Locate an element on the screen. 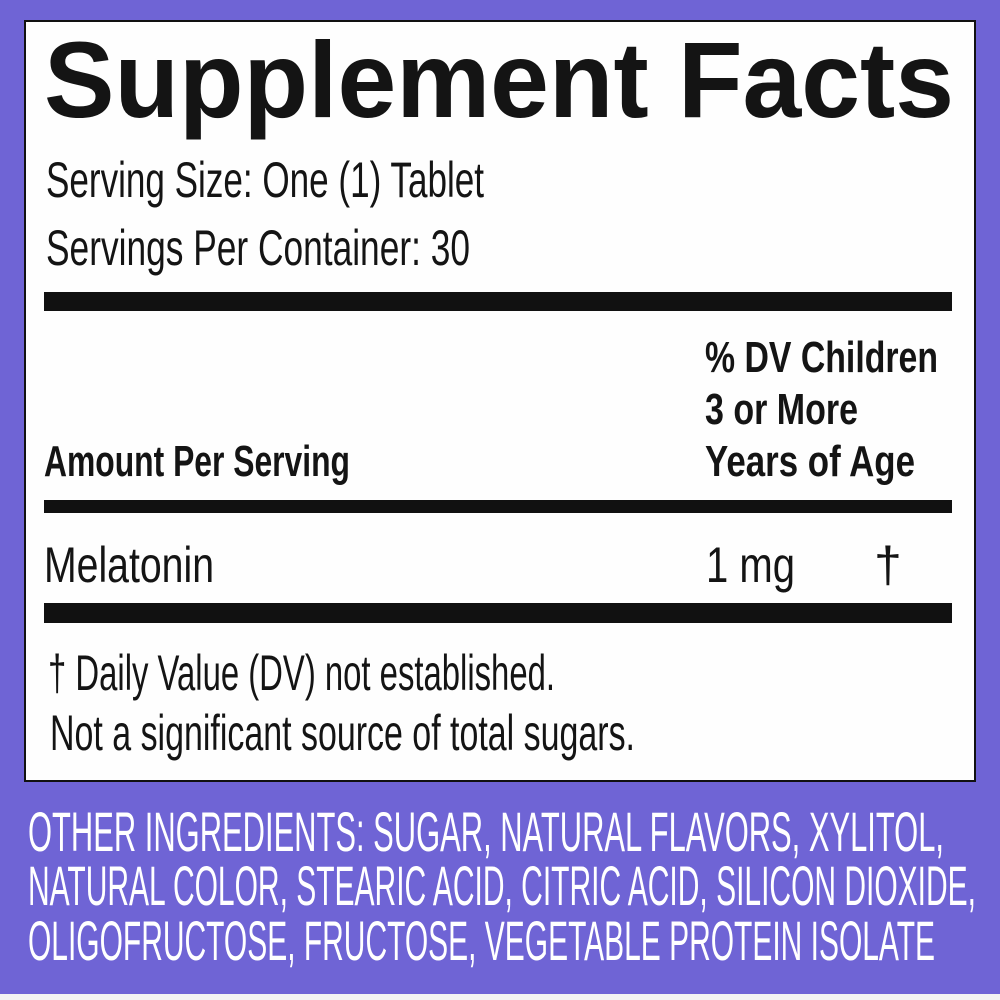 The width and height of the screenshot is (1000, 1000). bottom-edge is located at coordinates (500, 997).